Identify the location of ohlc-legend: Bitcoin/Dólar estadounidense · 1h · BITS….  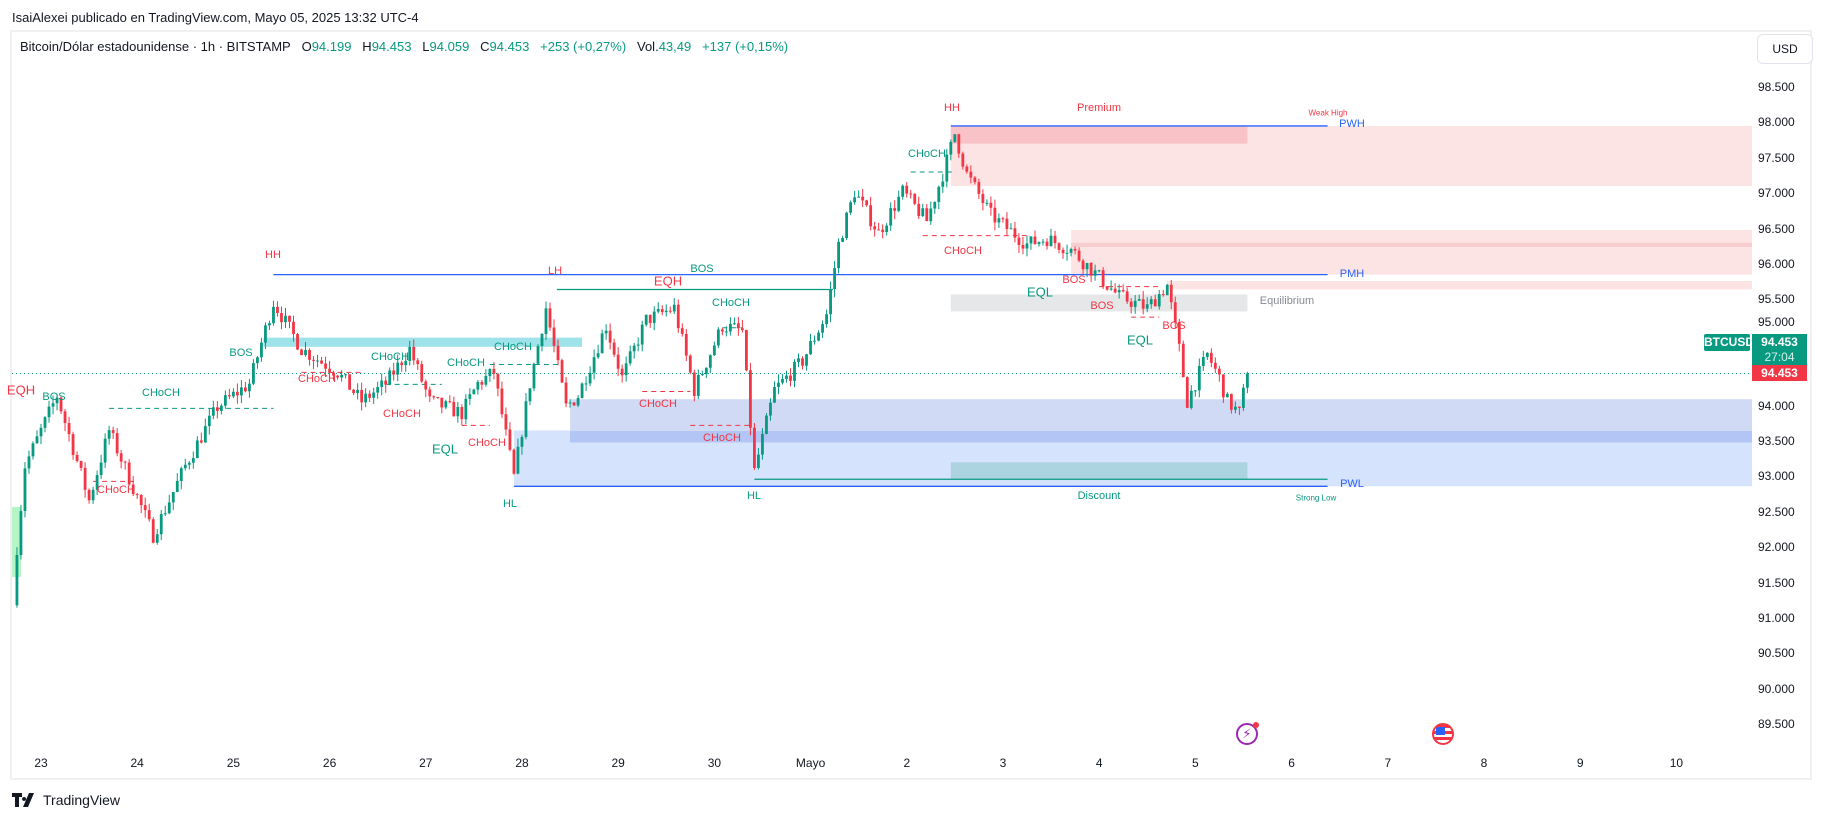
(404, 46).